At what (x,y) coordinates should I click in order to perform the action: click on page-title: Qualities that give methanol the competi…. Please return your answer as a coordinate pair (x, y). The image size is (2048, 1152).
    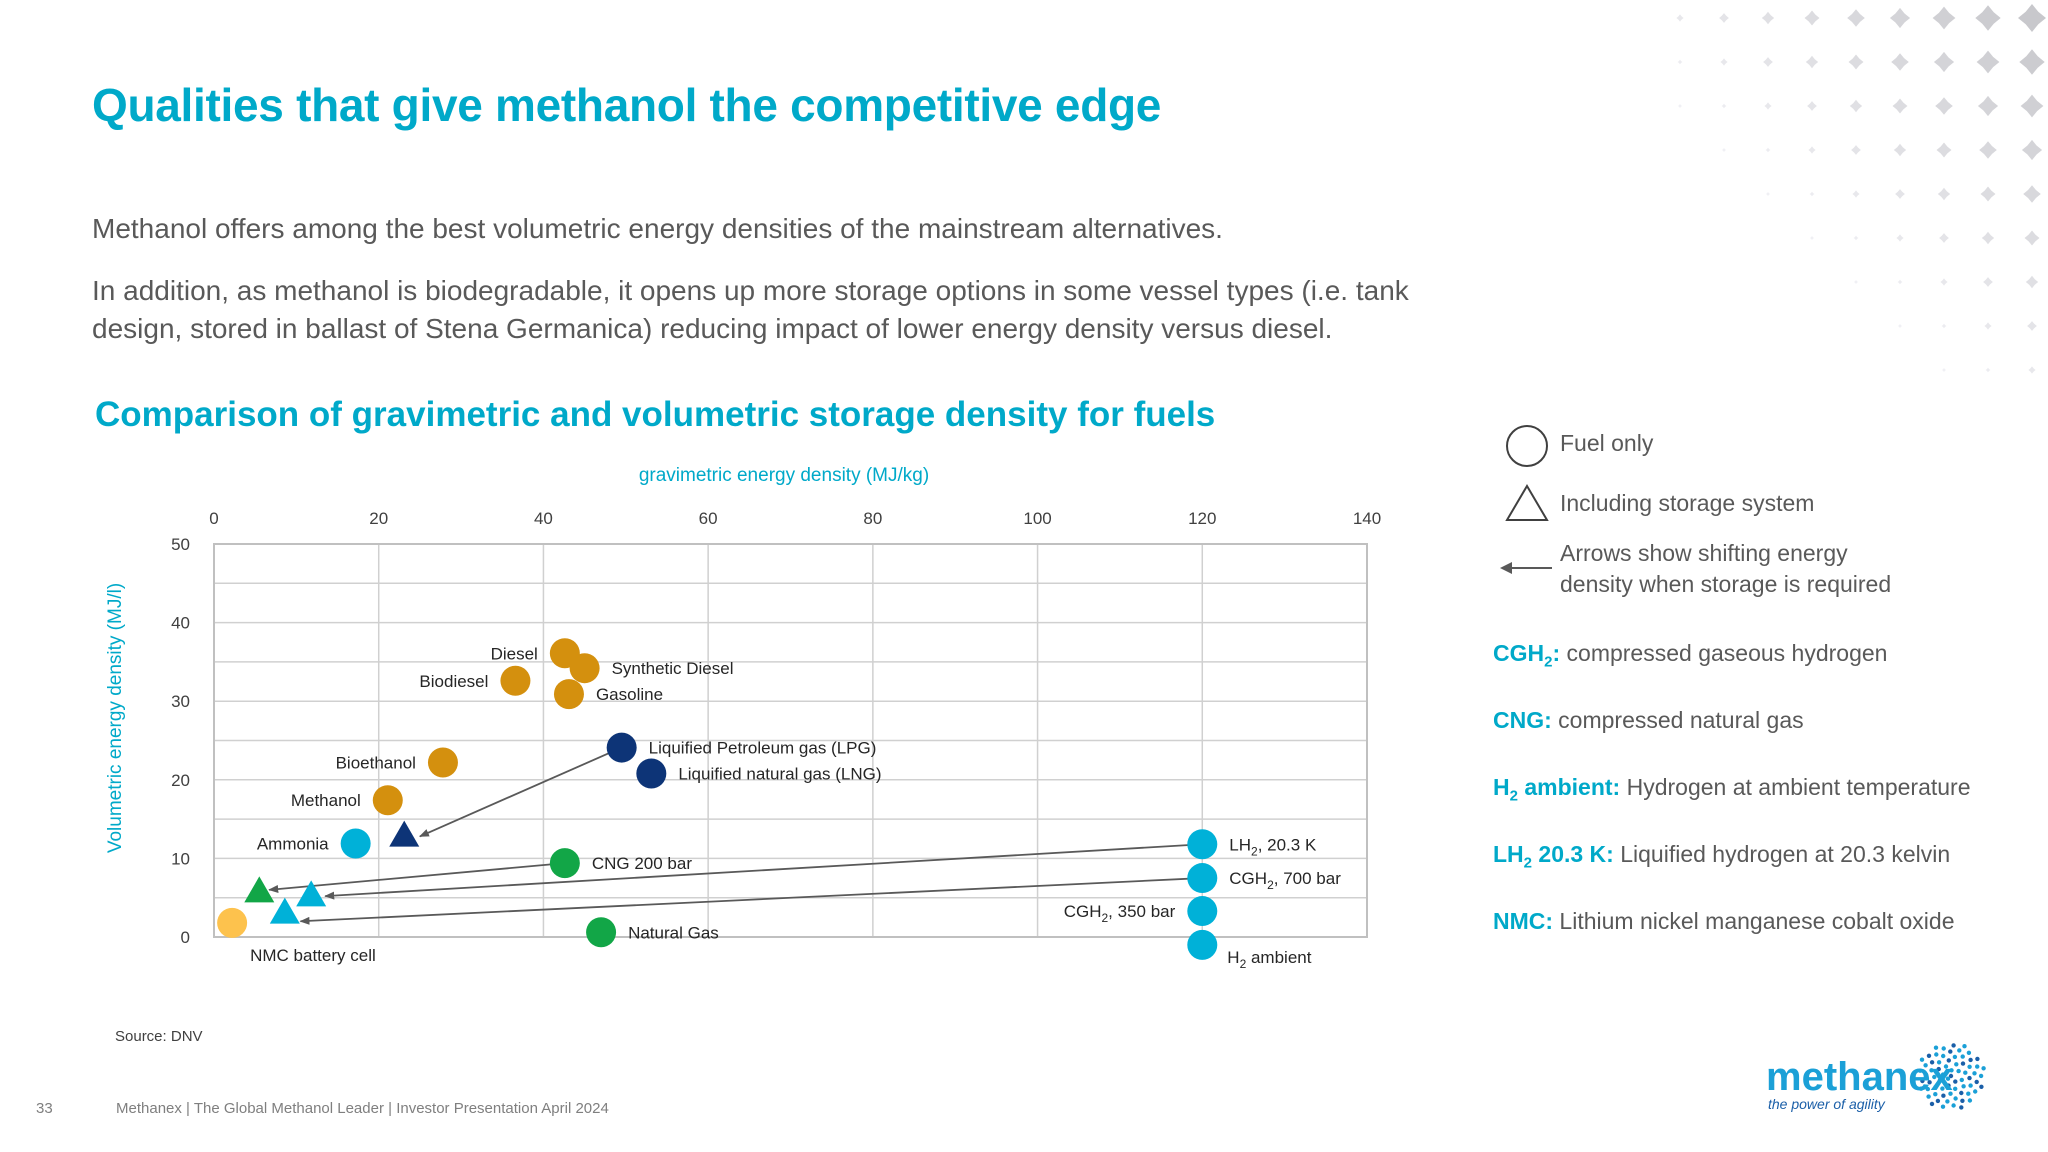
    Looking at the image, I should click on (627, 105).